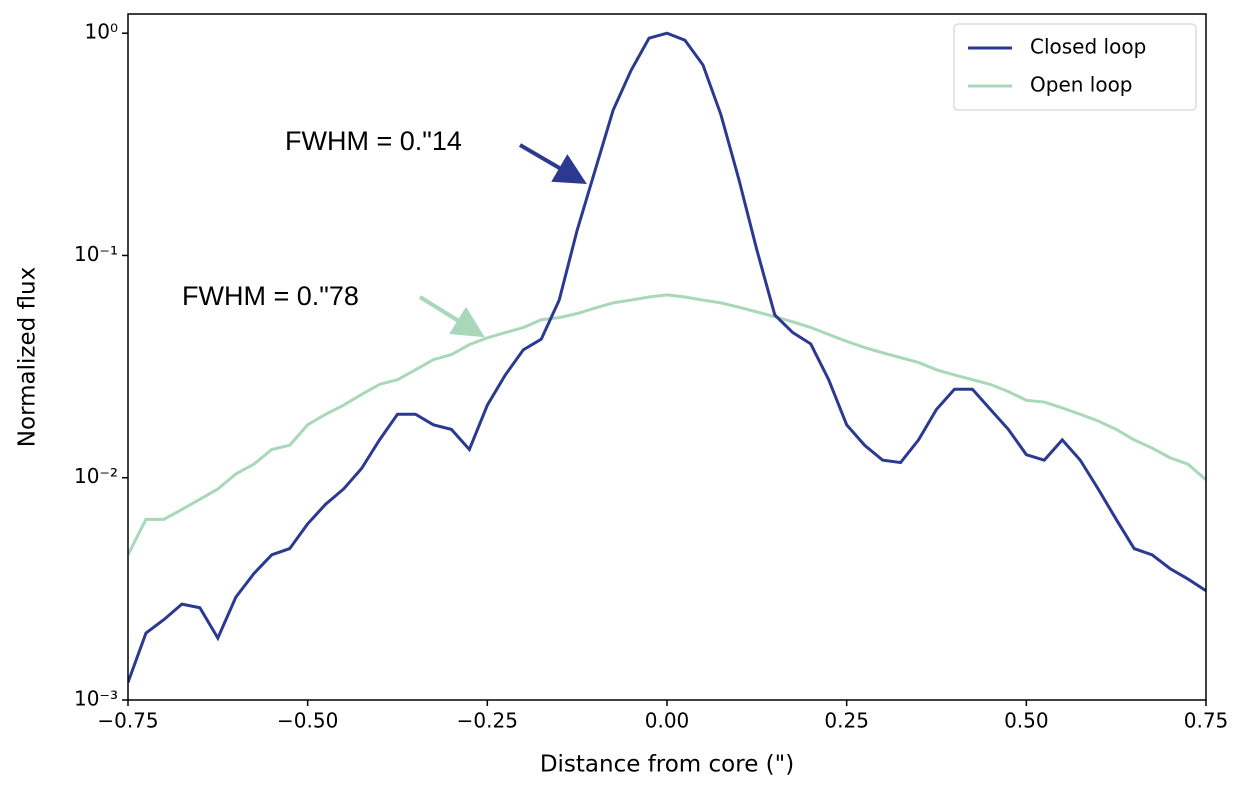 The height and width of the screenshot is (785, 1236). What do you see at coordinates (96, 254) in the screenshot?
I see `y-tick-label: 10⁻¹` at bounding box center [96, 254].